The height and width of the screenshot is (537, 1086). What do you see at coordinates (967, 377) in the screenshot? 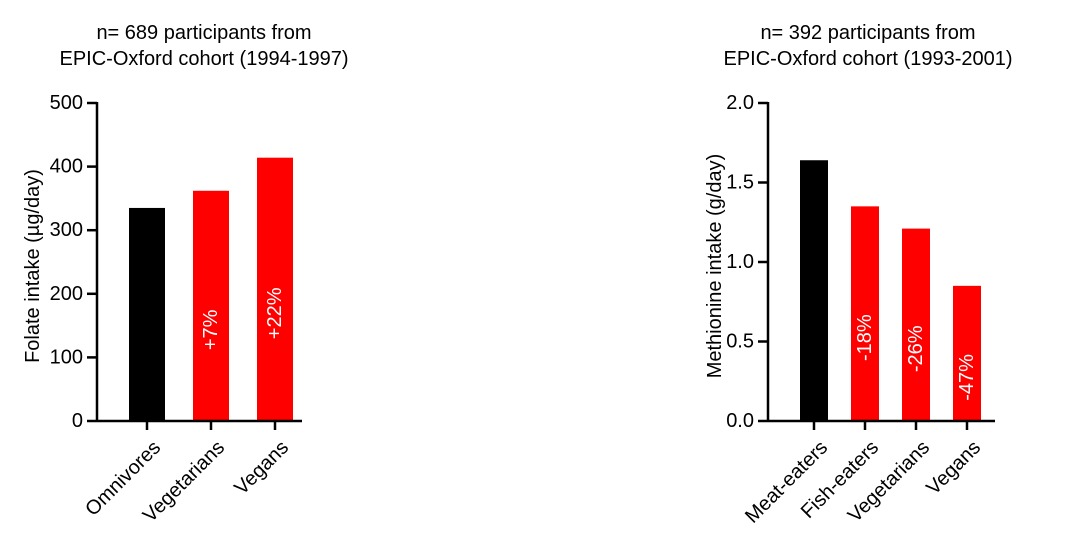
I see `bar-data-label: -47%` at bounding box center [967, 377].